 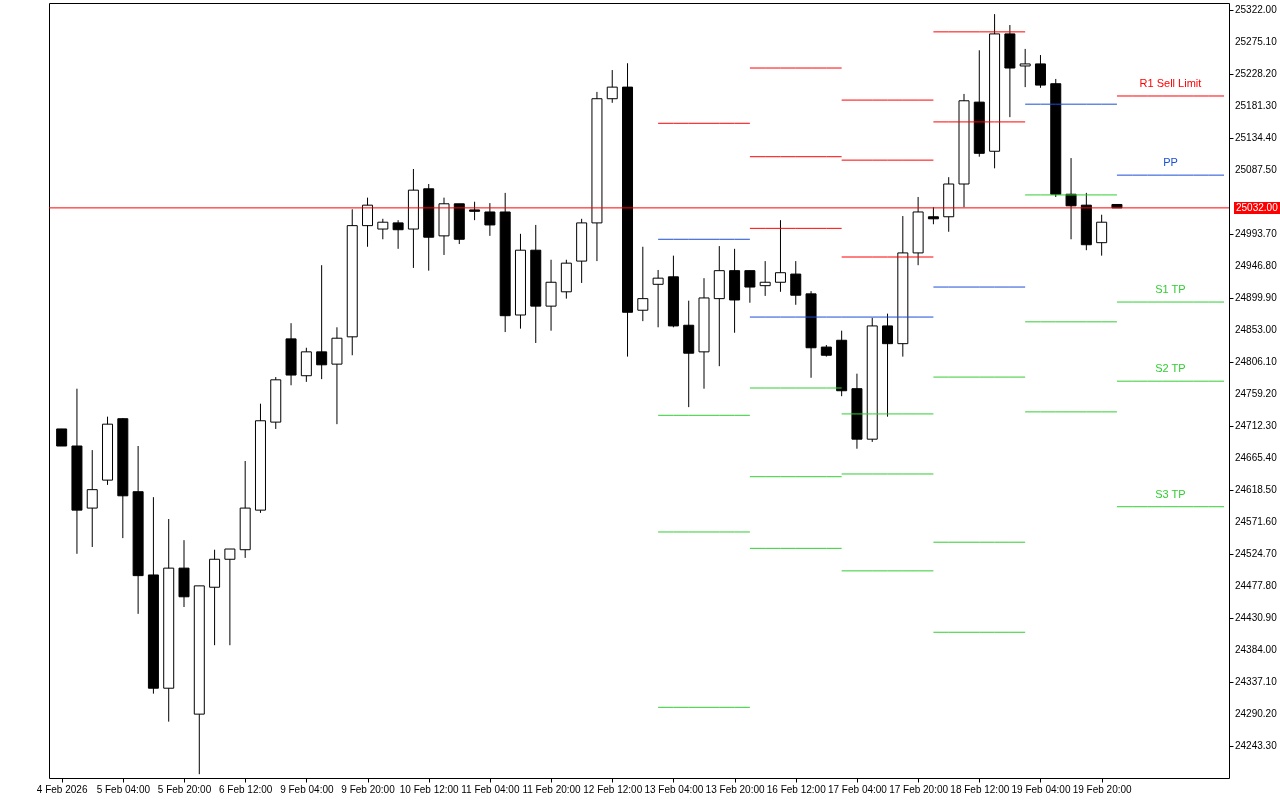 I want to click on y-tick-label: 24806.10, so click(x=1256, y=362).